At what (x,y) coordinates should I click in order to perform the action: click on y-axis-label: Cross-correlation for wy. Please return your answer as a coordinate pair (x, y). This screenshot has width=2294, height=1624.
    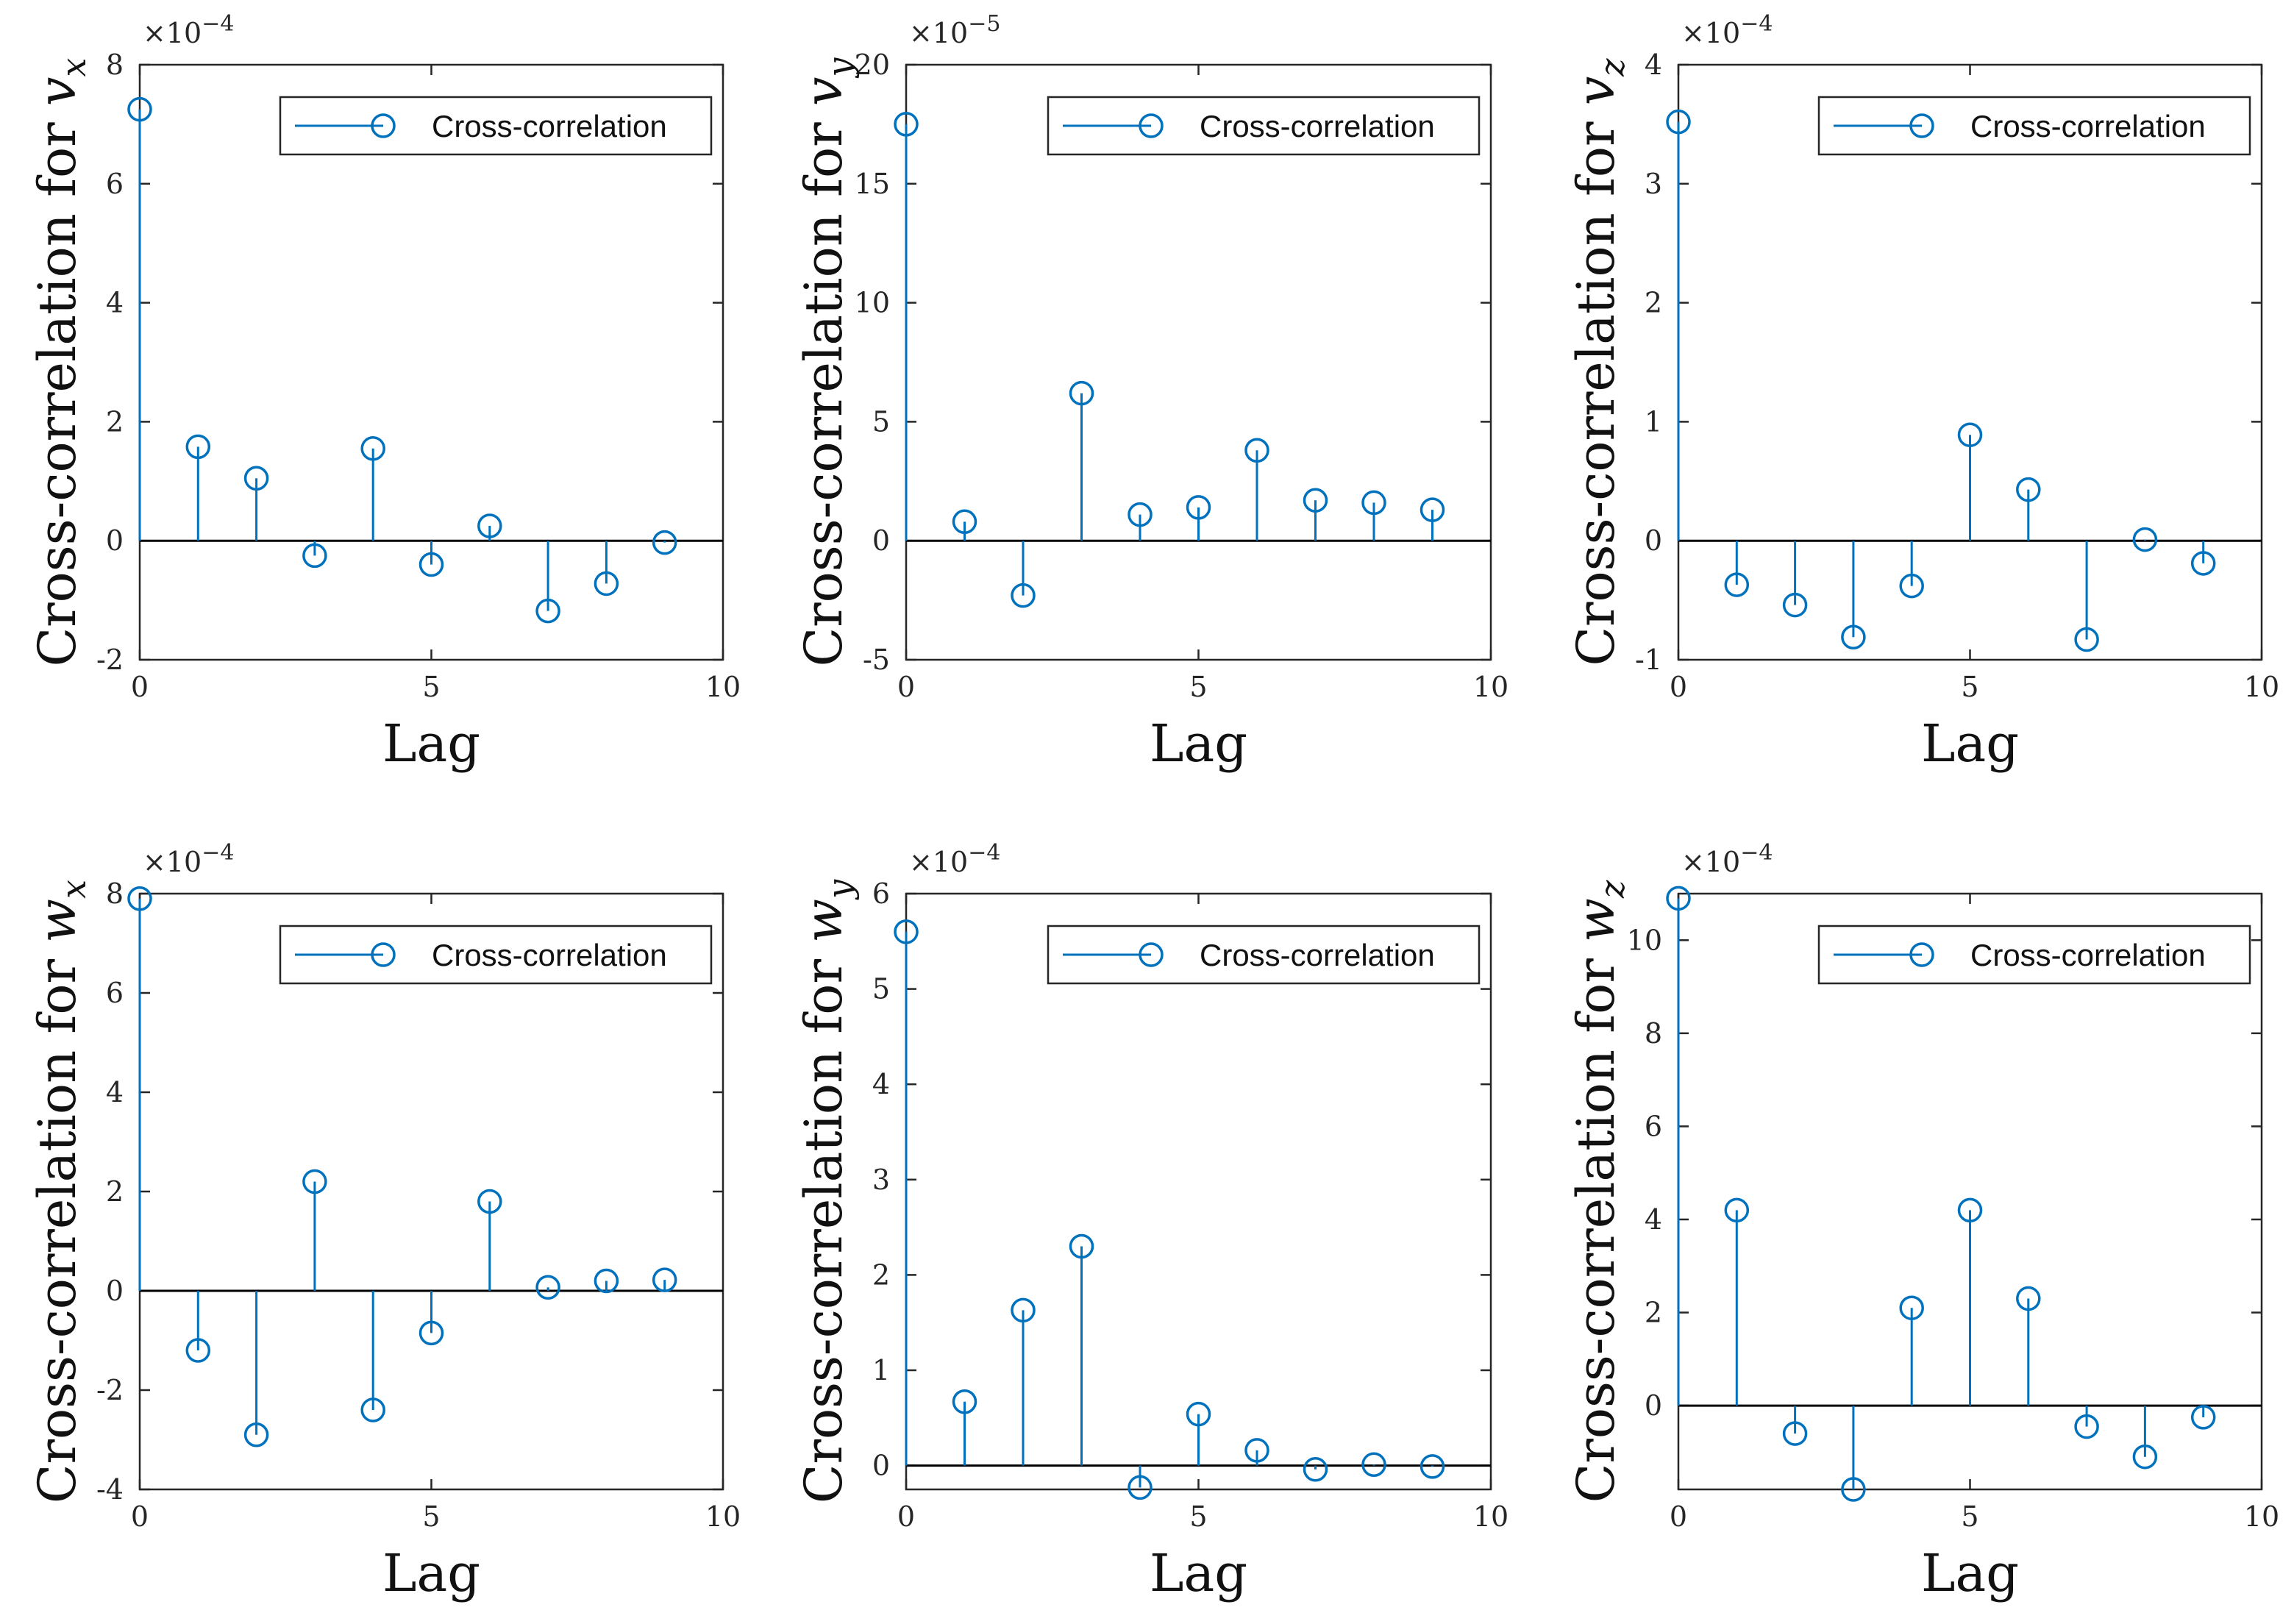
    Looking at the image, I should click on (827, 1191).